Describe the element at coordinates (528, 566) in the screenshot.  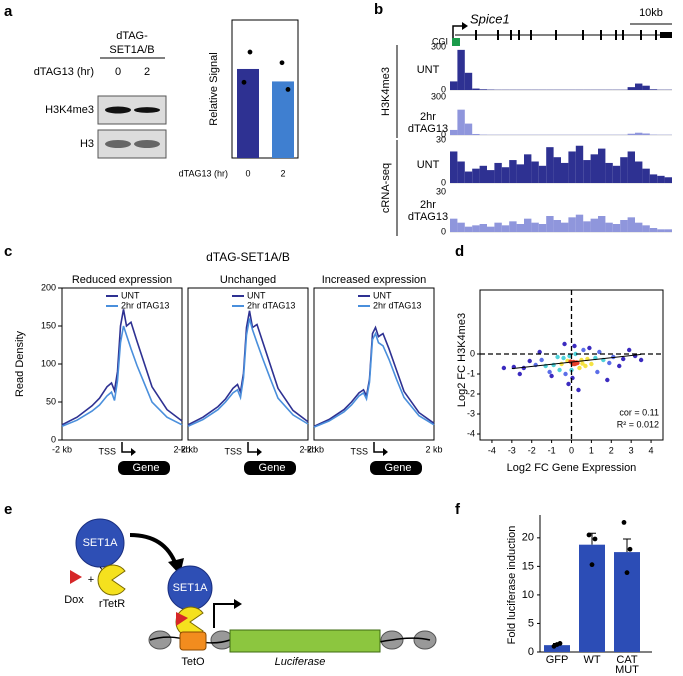
I see `y-tick-label: 15` at that location.